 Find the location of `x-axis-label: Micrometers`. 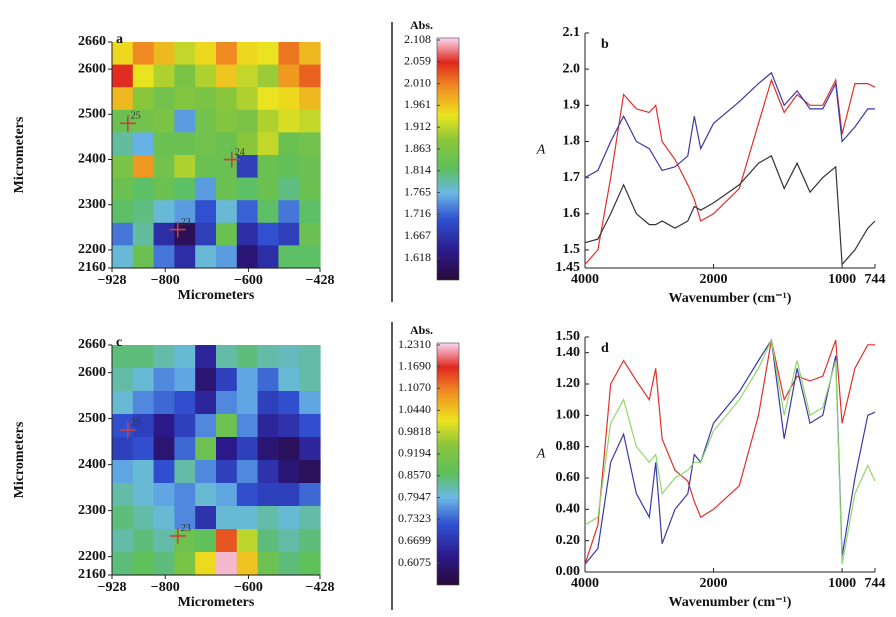

x-axis-label: Micrometers is located at coordinates (216, 602).